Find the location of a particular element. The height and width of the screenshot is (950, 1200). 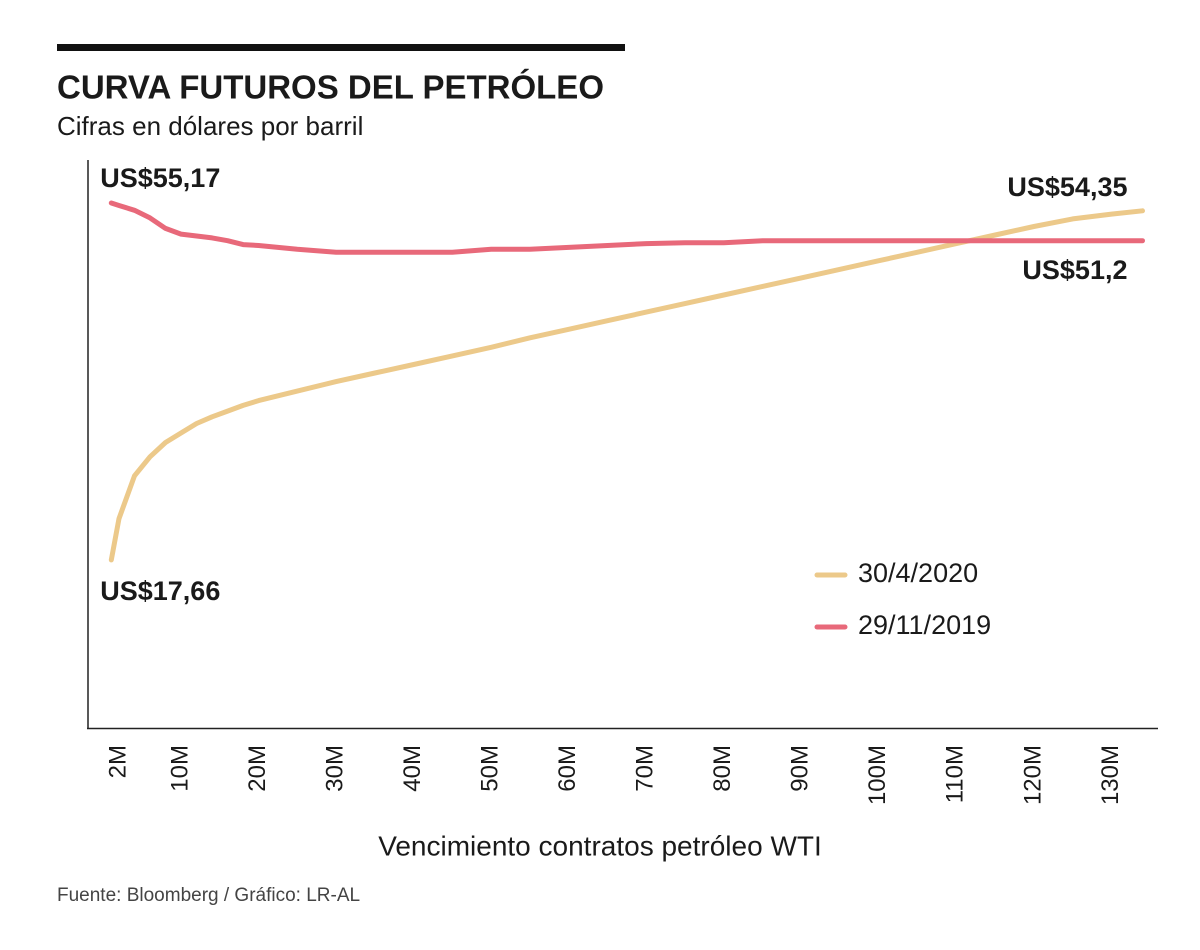

value-annotation: US$55,17 is located at coordinates (160, 178).